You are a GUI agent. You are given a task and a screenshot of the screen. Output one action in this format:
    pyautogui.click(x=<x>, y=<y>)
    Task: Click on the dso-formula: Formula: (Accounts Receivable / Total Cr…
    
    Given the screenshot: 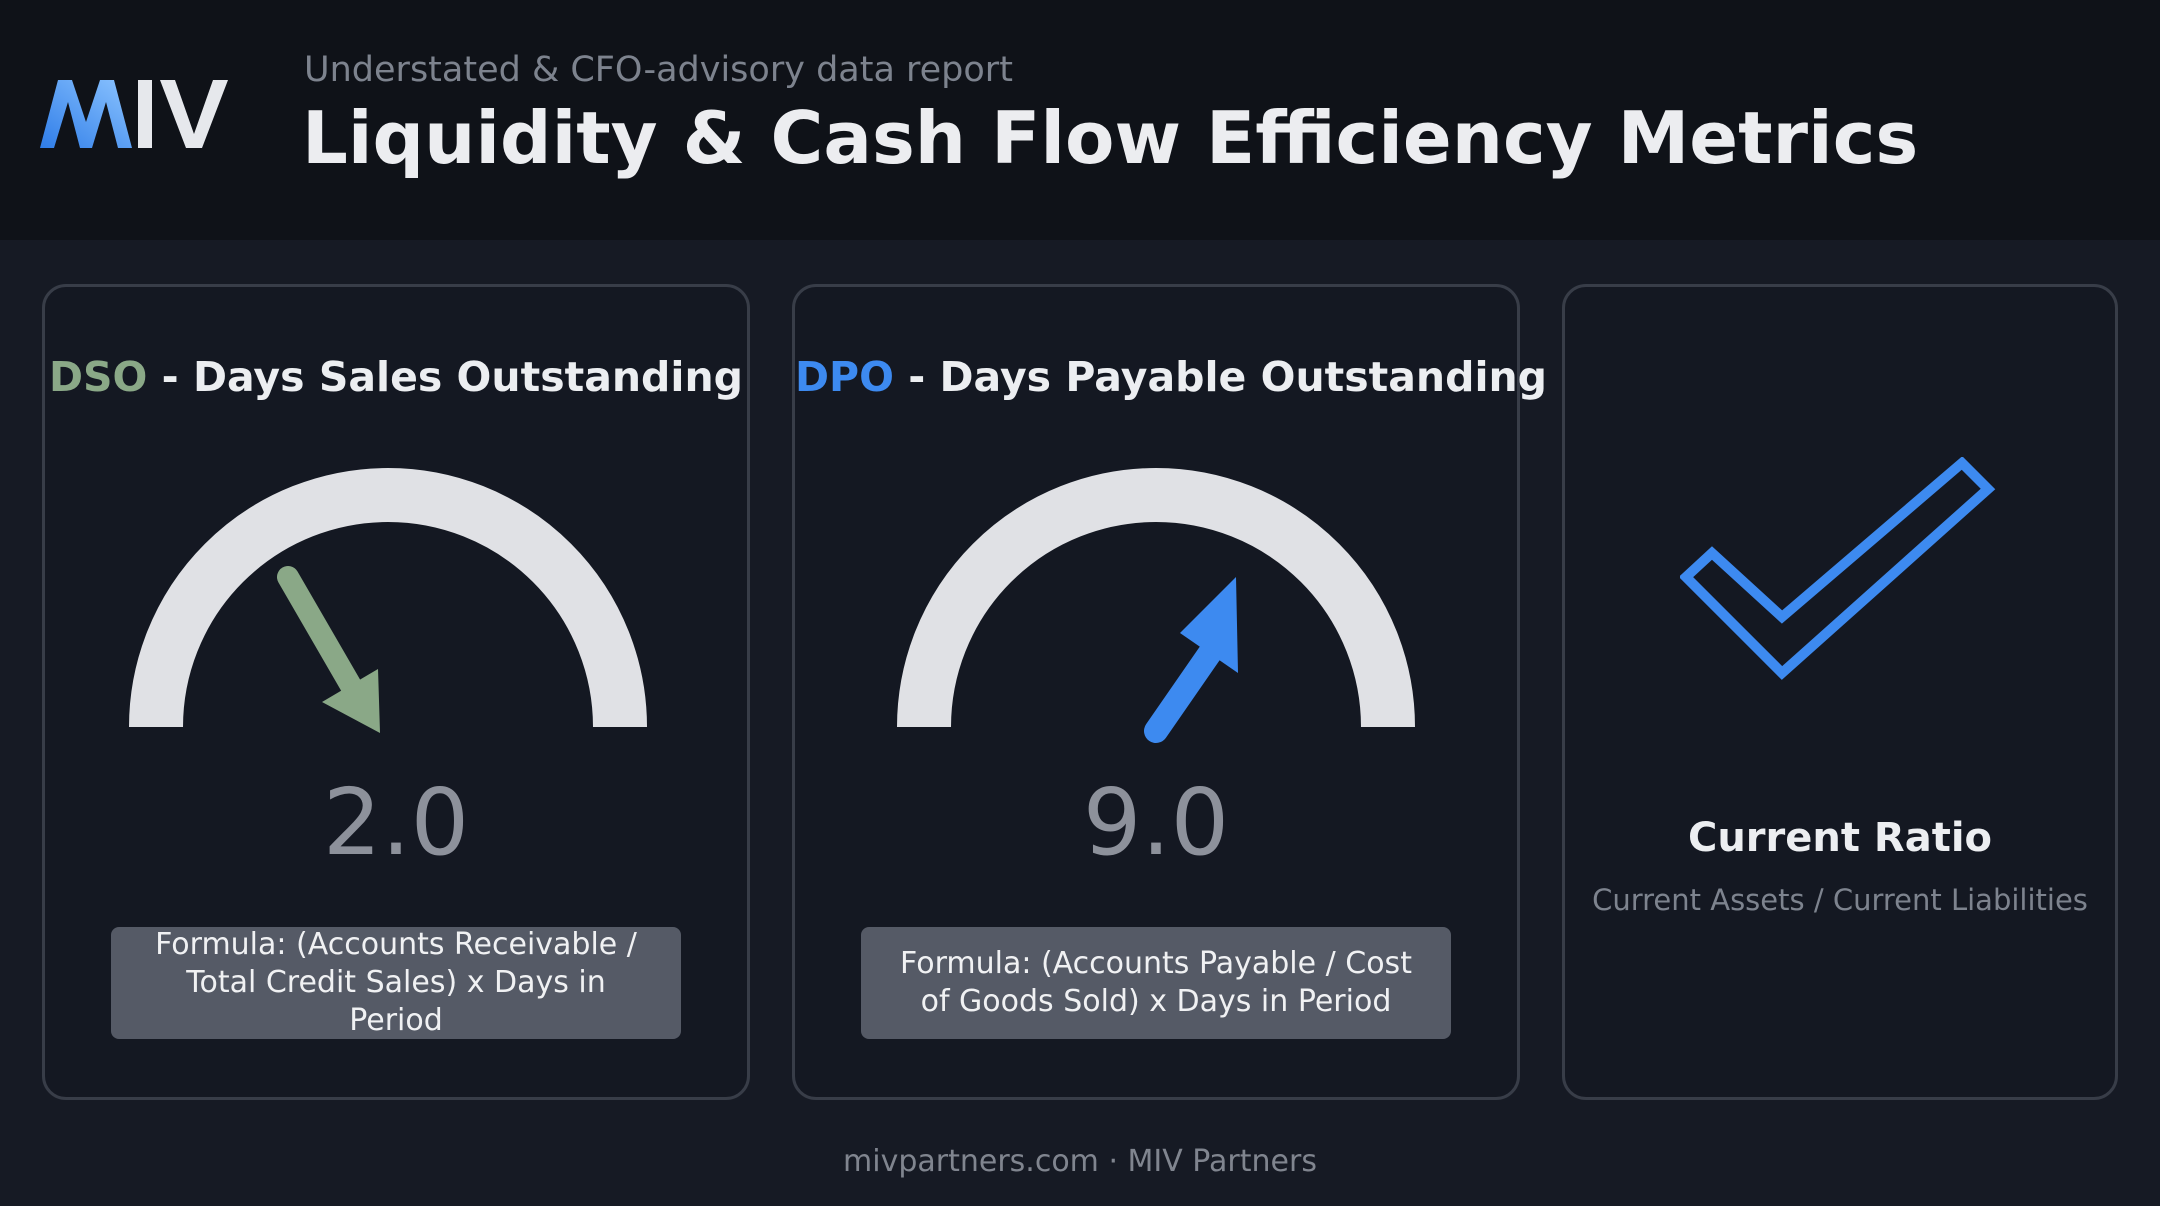 What is the action you would take?
    pyautogui.click(x=396, y=983)
    